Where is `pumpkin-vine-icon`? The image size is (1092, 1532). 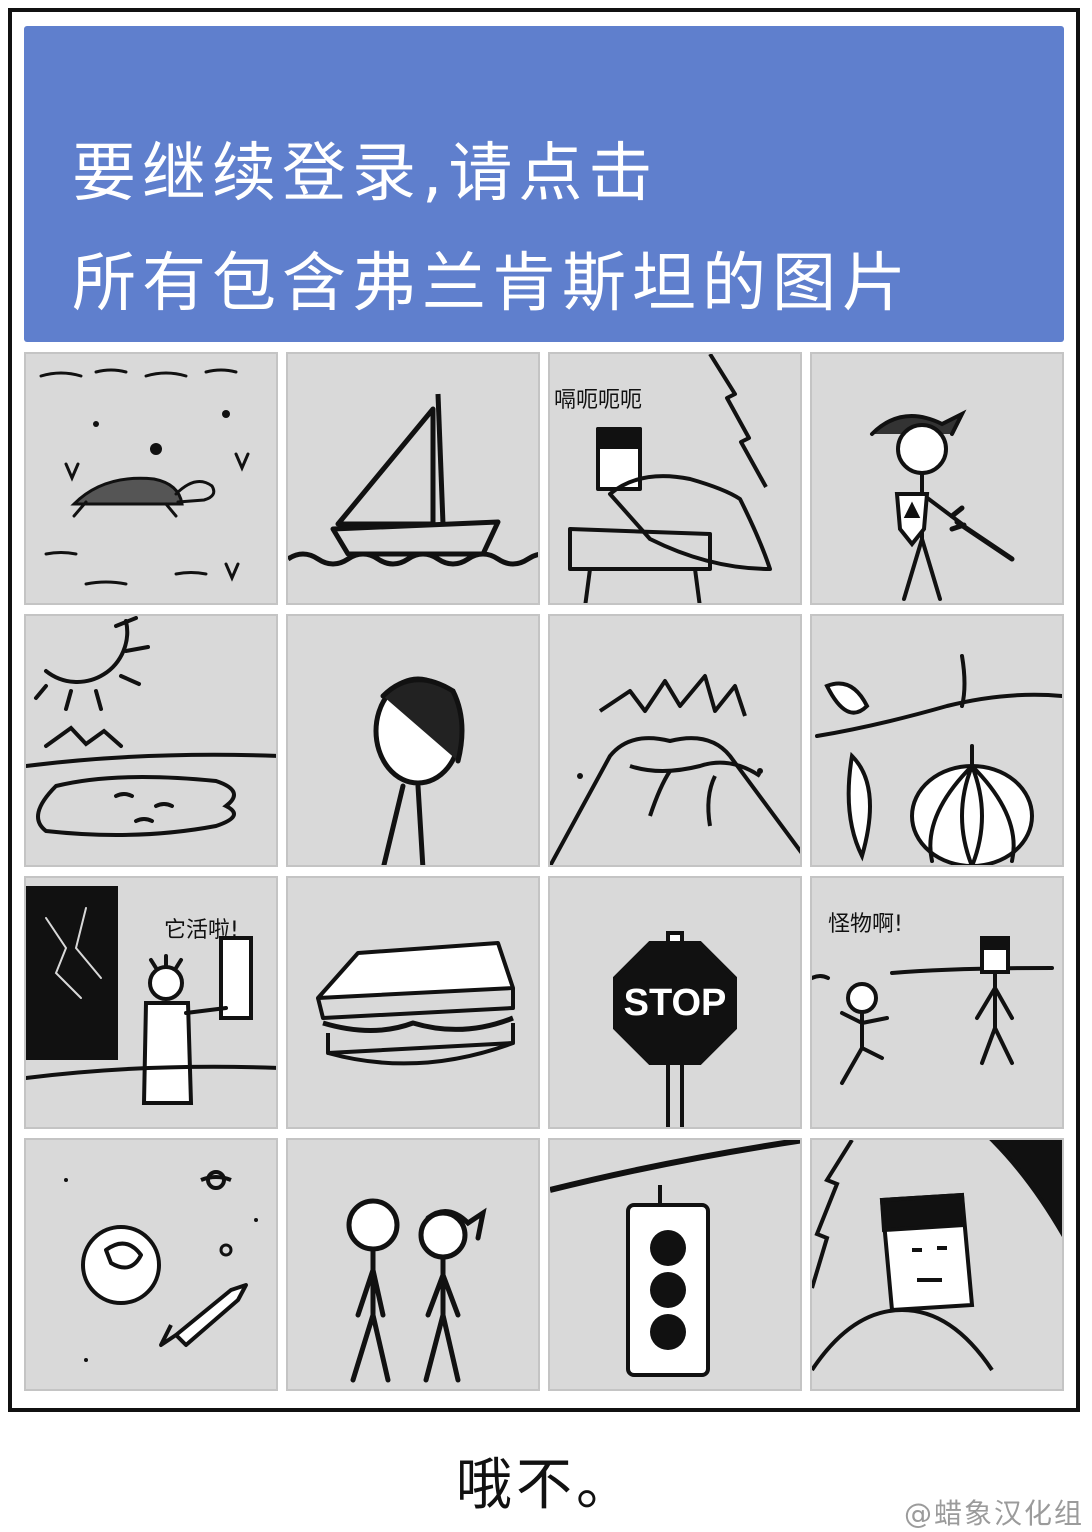
pumpkin-vine-icon is located at coordinates (938, 759).